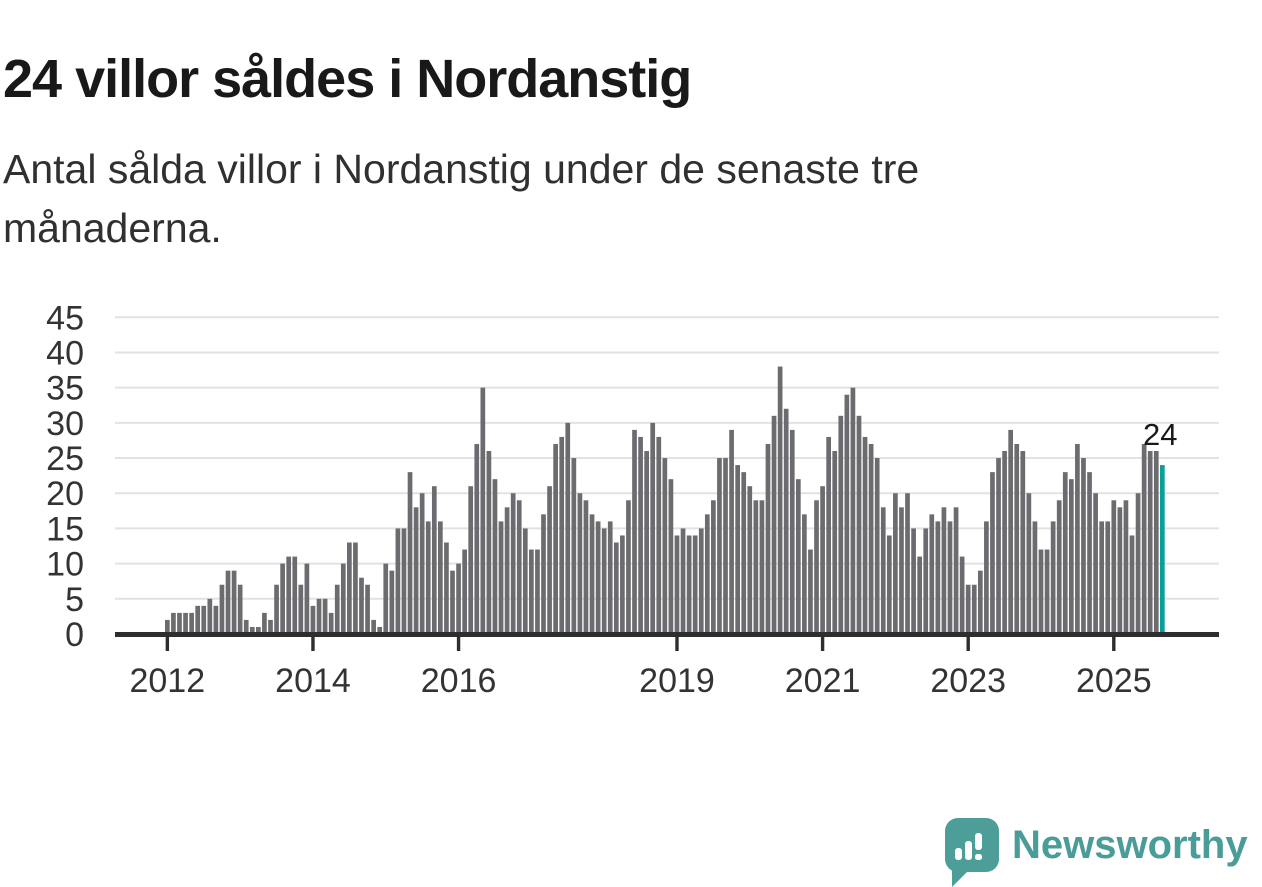 The height and width of the screenshot is (887, 1262). I want to click on y-axis-tick-label: 35, so click(65, 389).